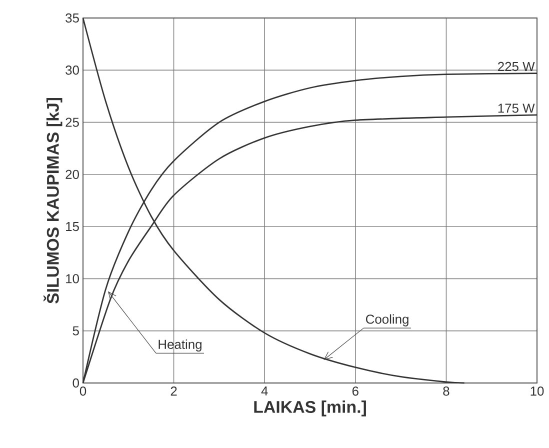  Describe the element at coordinates (72, 122) in the screenshot. I see `y-tick-label: 25` at that location.